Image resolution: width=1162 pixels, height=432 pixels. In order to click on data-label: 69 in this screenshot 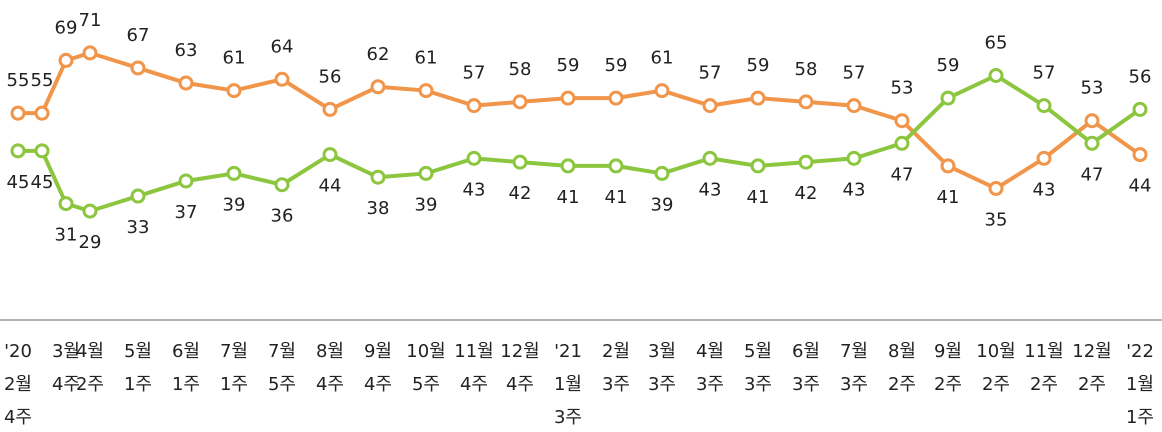, I will do `click(66, 27)`.